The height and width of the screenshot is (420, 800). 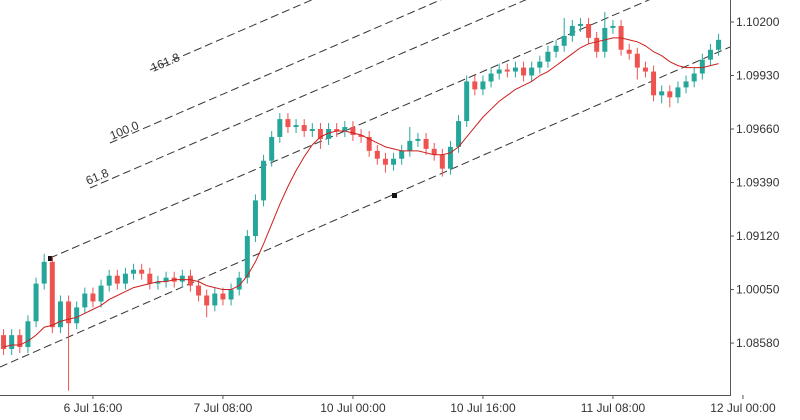 I want to click on x-tick-label: 10 Jul 16:00, so click(x=483, y=408).